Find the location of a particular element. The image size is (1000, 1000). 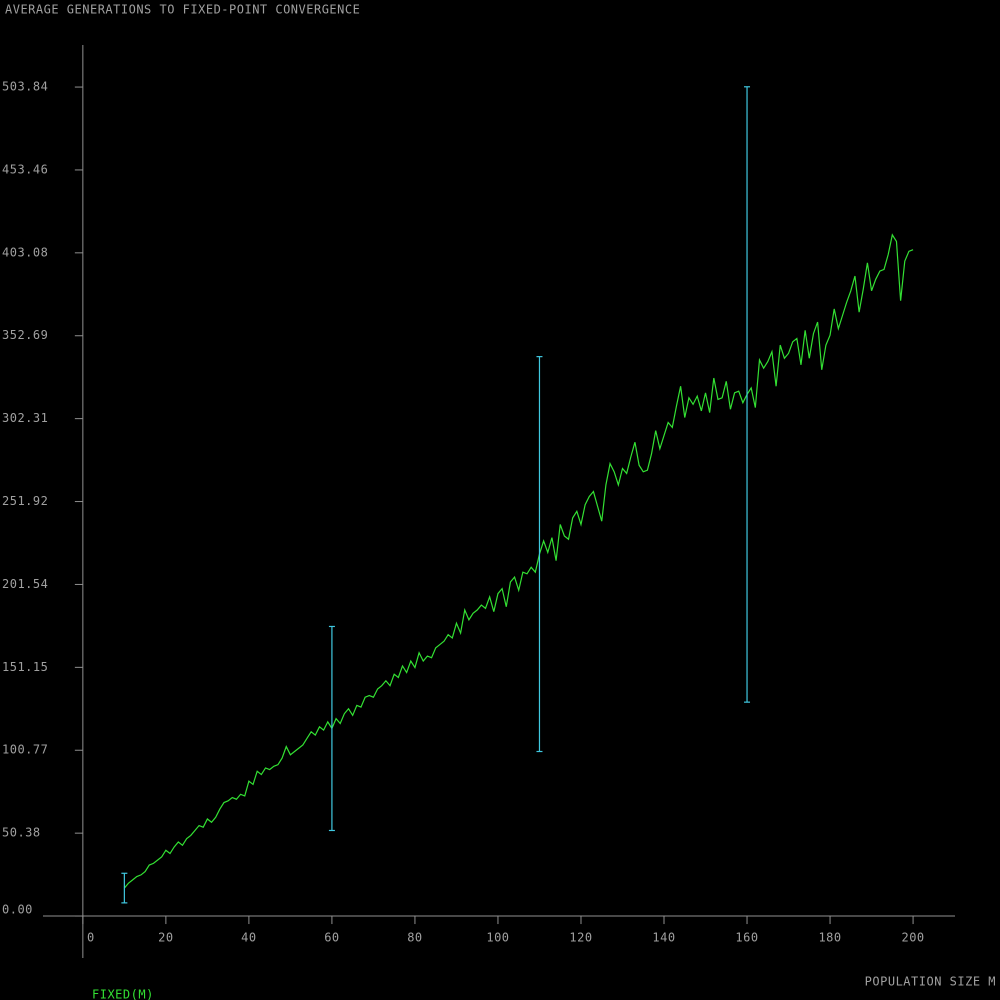

y-tick-label: 201.54 is located at coordinates (25, 584).